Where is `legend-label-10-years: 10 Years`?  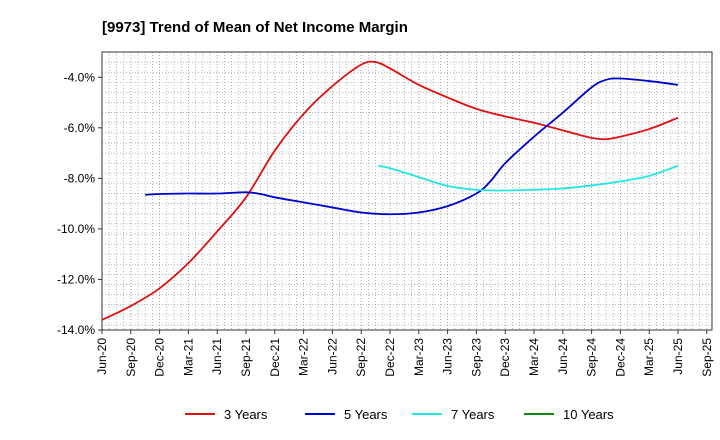 legend-label-10-years: 10 Years is located at coordinates (588, 414).